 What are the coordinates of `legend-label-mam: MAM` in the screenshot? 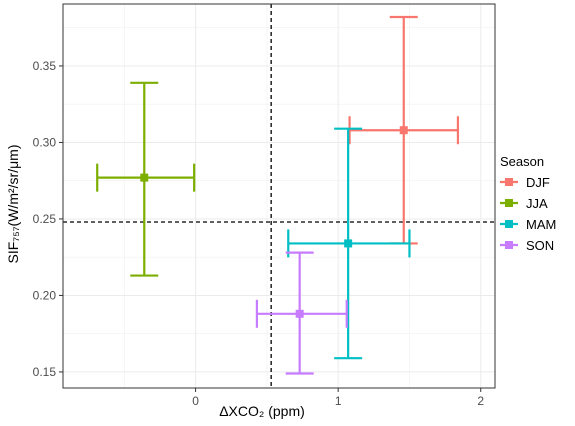 It's located at (541, 224).